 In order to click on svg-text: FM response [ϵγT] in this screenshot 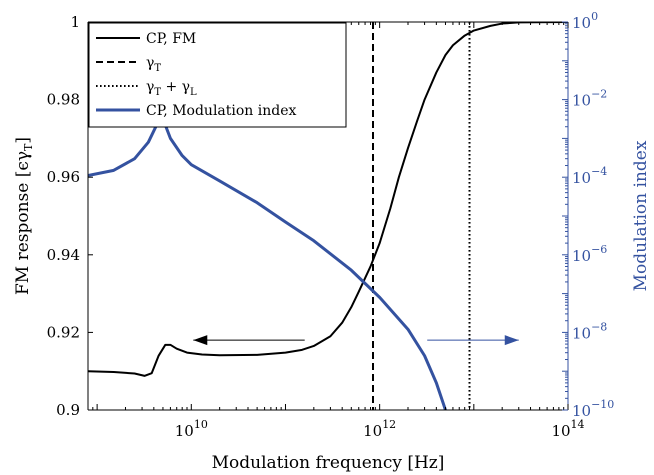, I will do `click(24, 216)`.